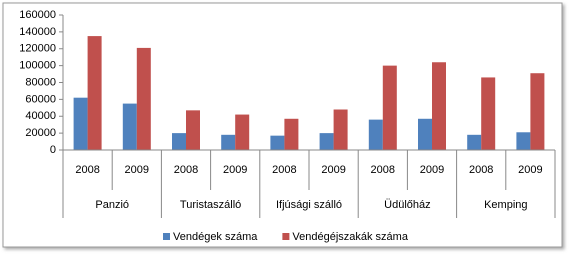 The height and width of the screenshot is (255, 570). I want to click on y-tick-label: 140000, so click(37, 32).